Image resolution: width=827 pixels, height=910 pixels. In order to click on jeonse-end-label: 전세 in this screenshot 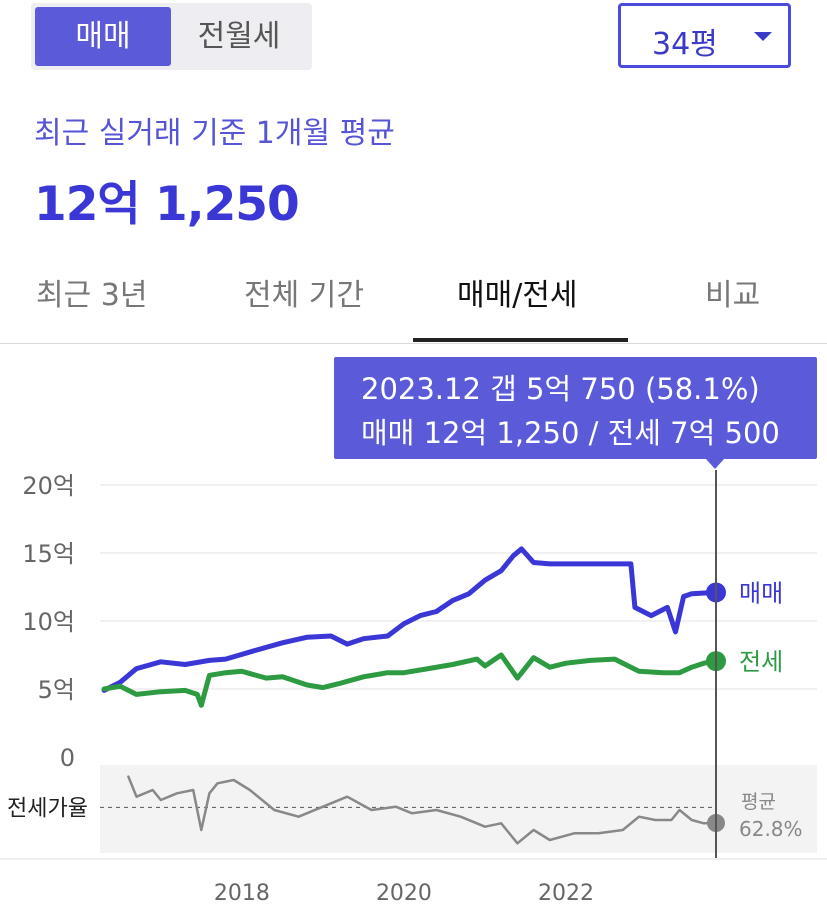, I will do `click(761, 662)`.